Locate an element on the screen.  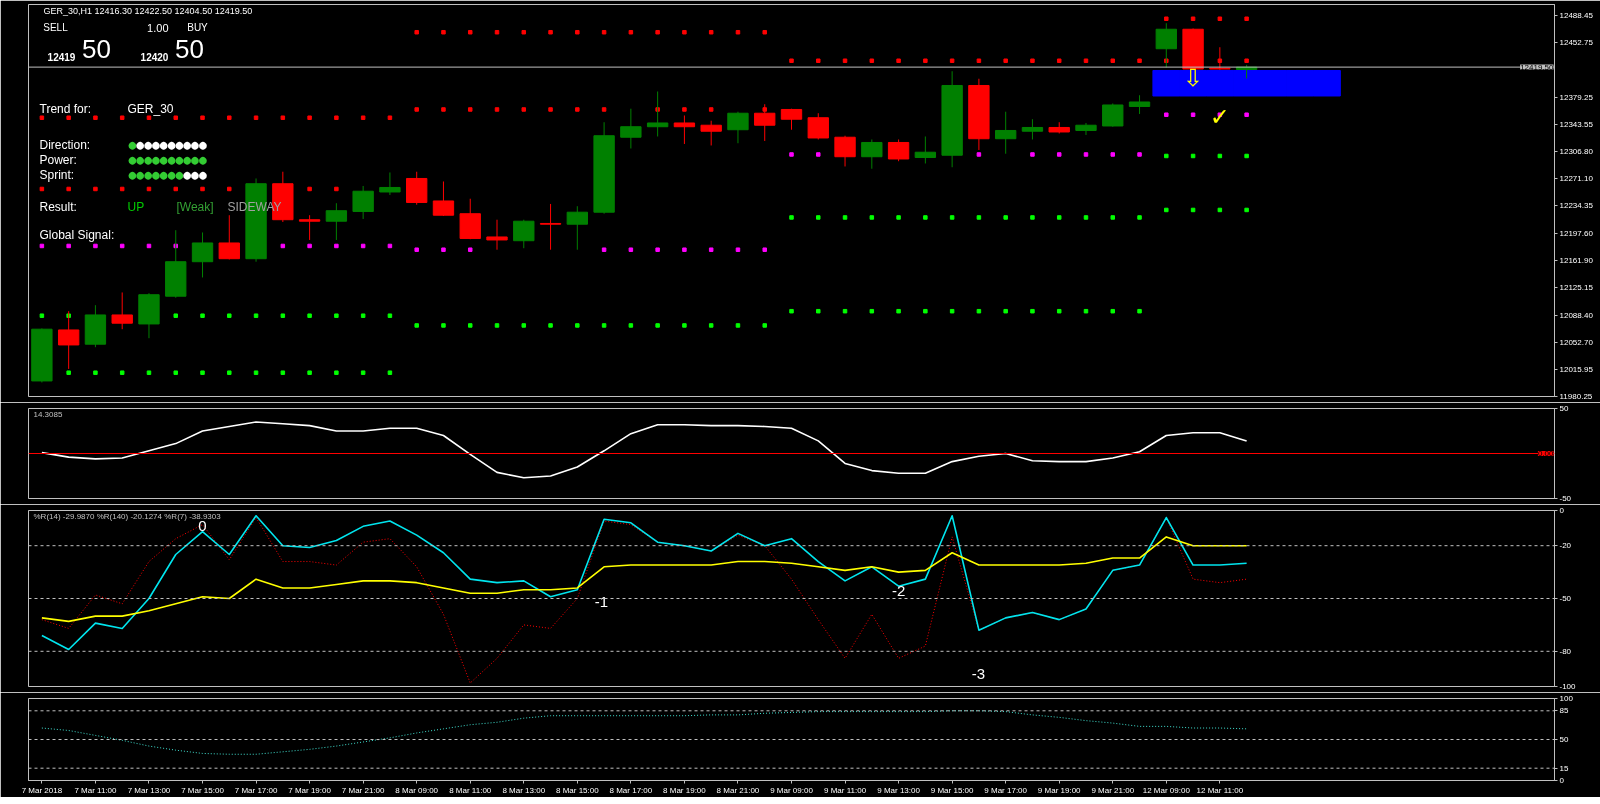
annotation: -1 is located at coordinates (601, 601).